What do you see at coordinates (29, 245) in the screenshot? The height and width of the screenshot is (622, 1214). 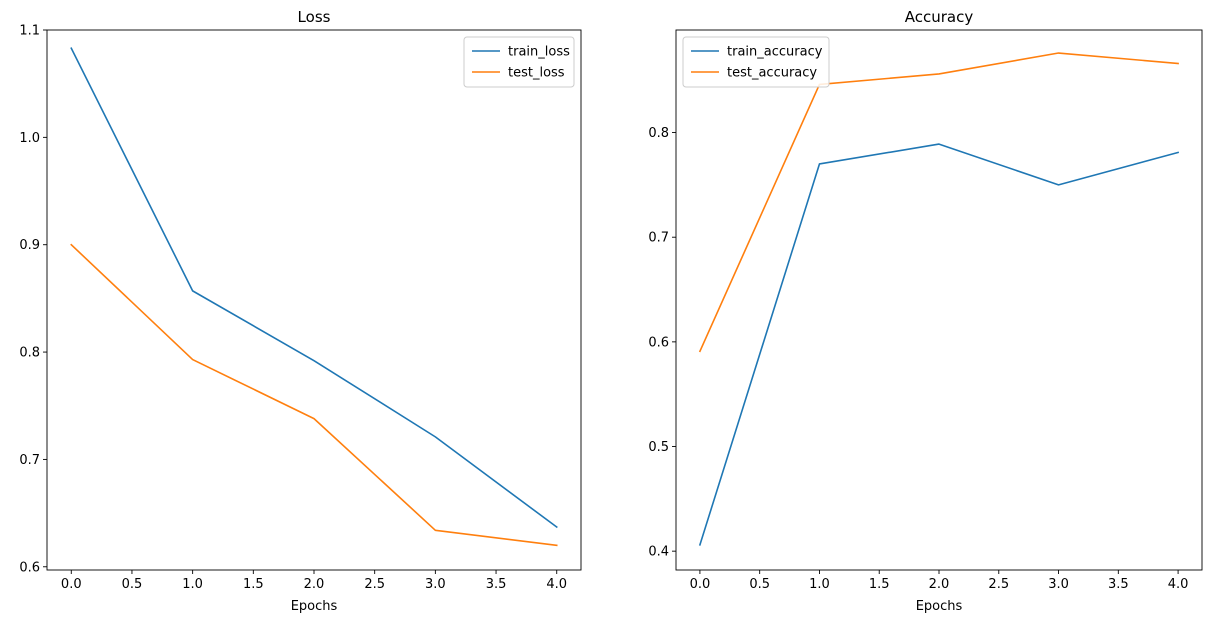 I see `y-tick-label: 0.9` at bounding box center [29, 245].